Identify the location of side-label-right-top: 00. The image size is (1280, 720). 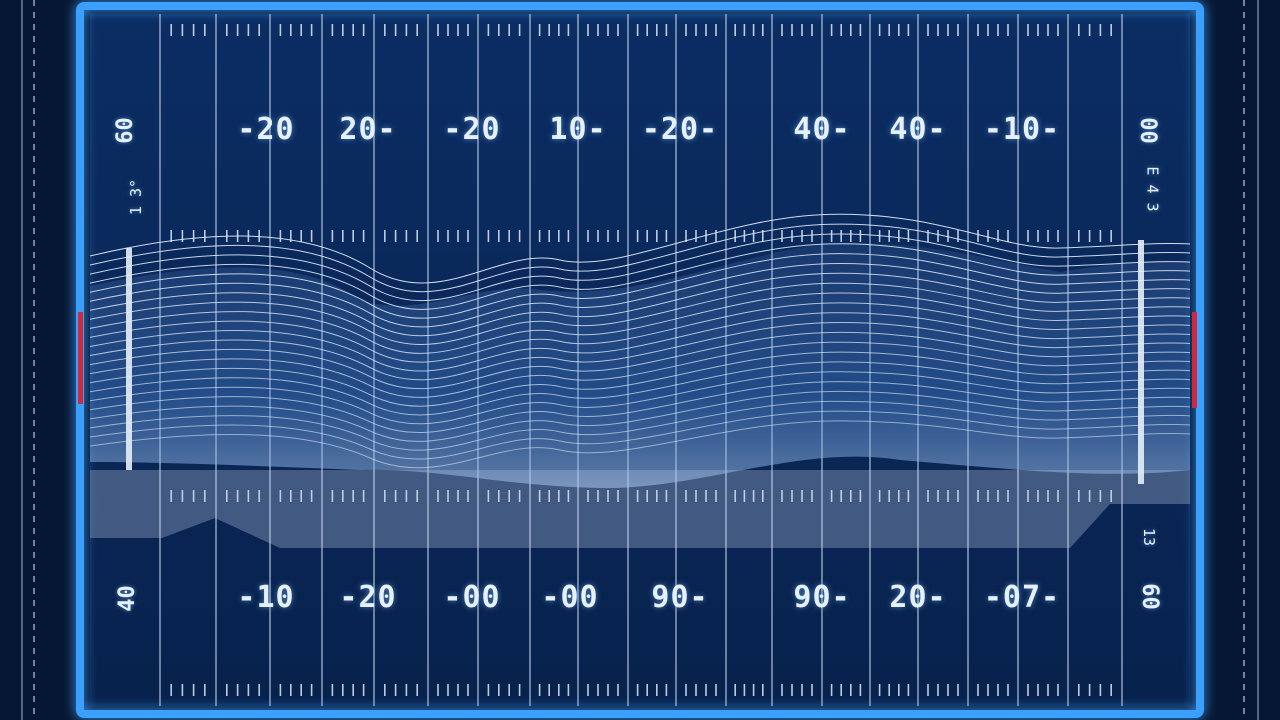
(1147, 130).